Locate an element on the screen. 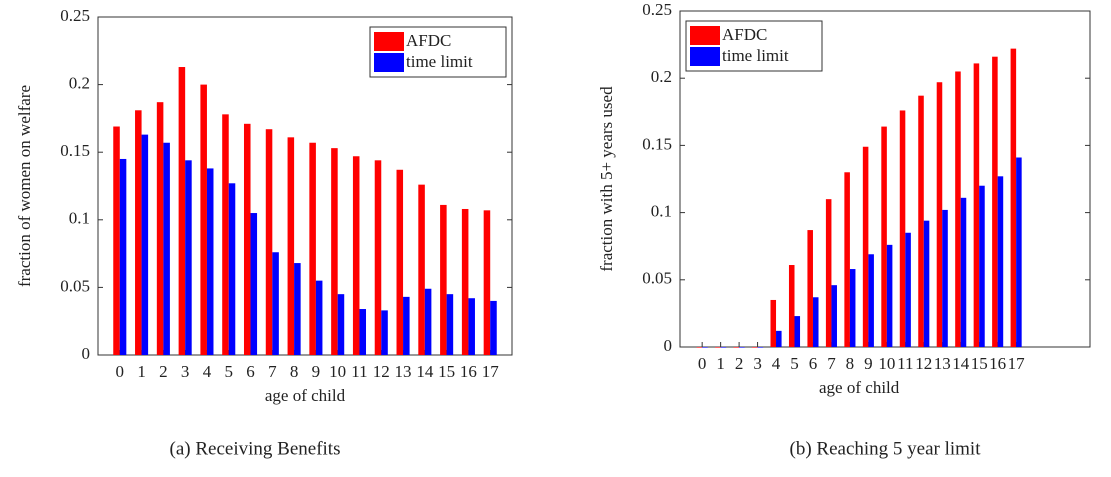  y-axis-label: fraction of women on welfare is located at coordinates (24, 186).